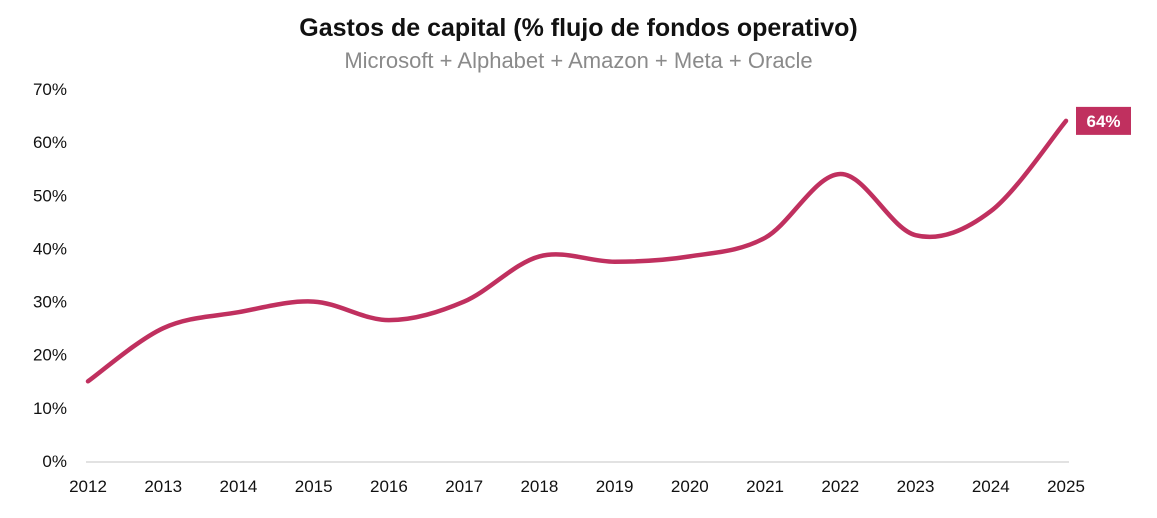 The width and height of the screenshot is (1157, 518). What do you see at coordinates (840, 486) in the screenshot?
I see `x-tick-label: 2022` at bounding box center [840, 486].